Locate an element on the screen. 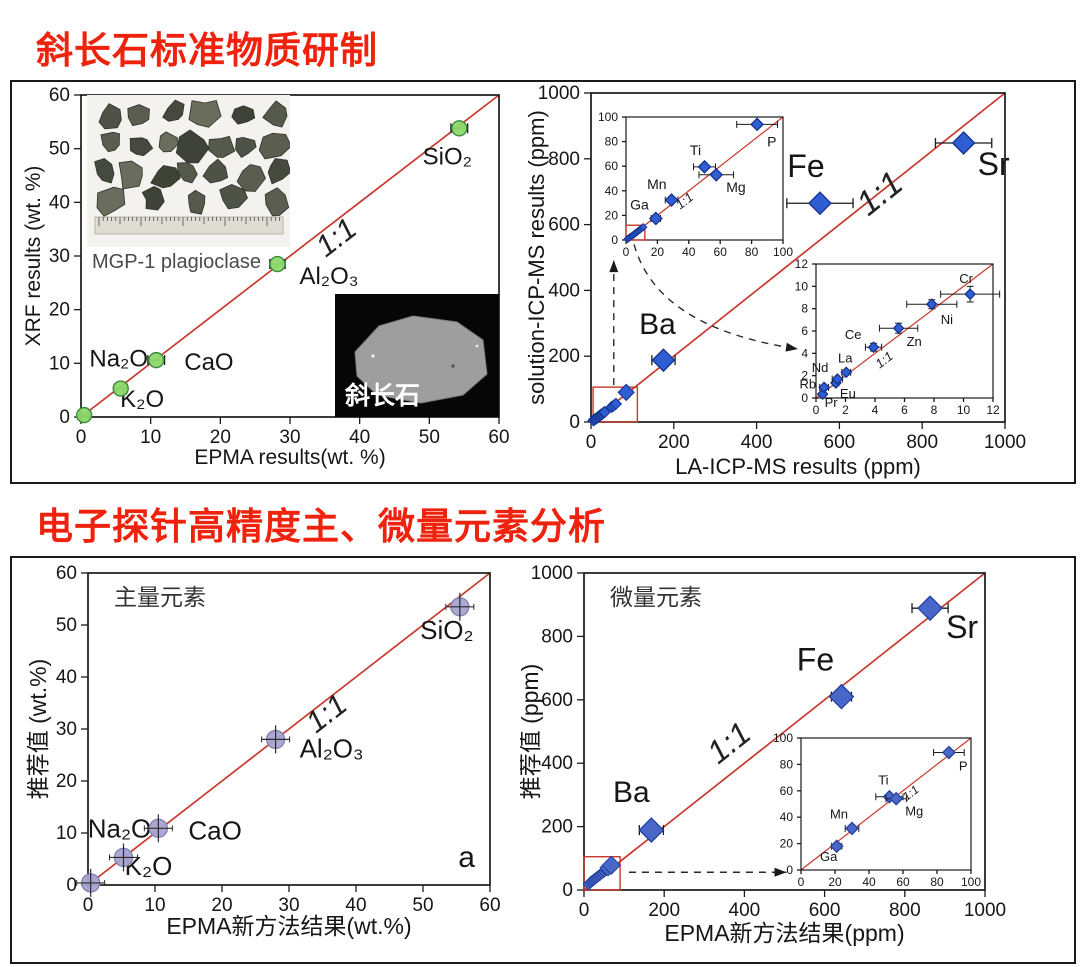 Image resolution: width=1080 pixels, height=967 pixels. svg-text: 40 is located at coordinates (689, 252).